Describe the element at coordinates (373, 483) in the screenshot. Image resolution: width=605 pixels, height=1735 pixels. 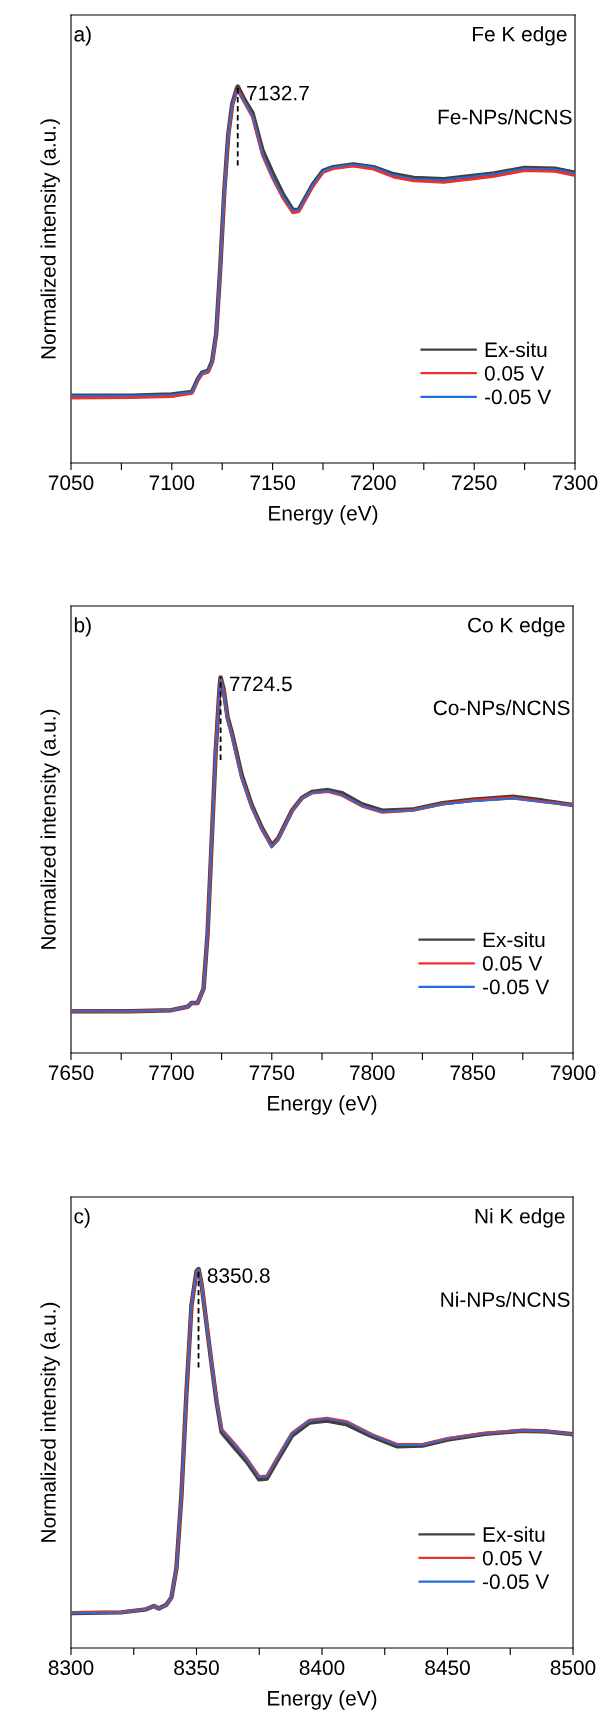
I see `x-tick-label: 7200` at that location.